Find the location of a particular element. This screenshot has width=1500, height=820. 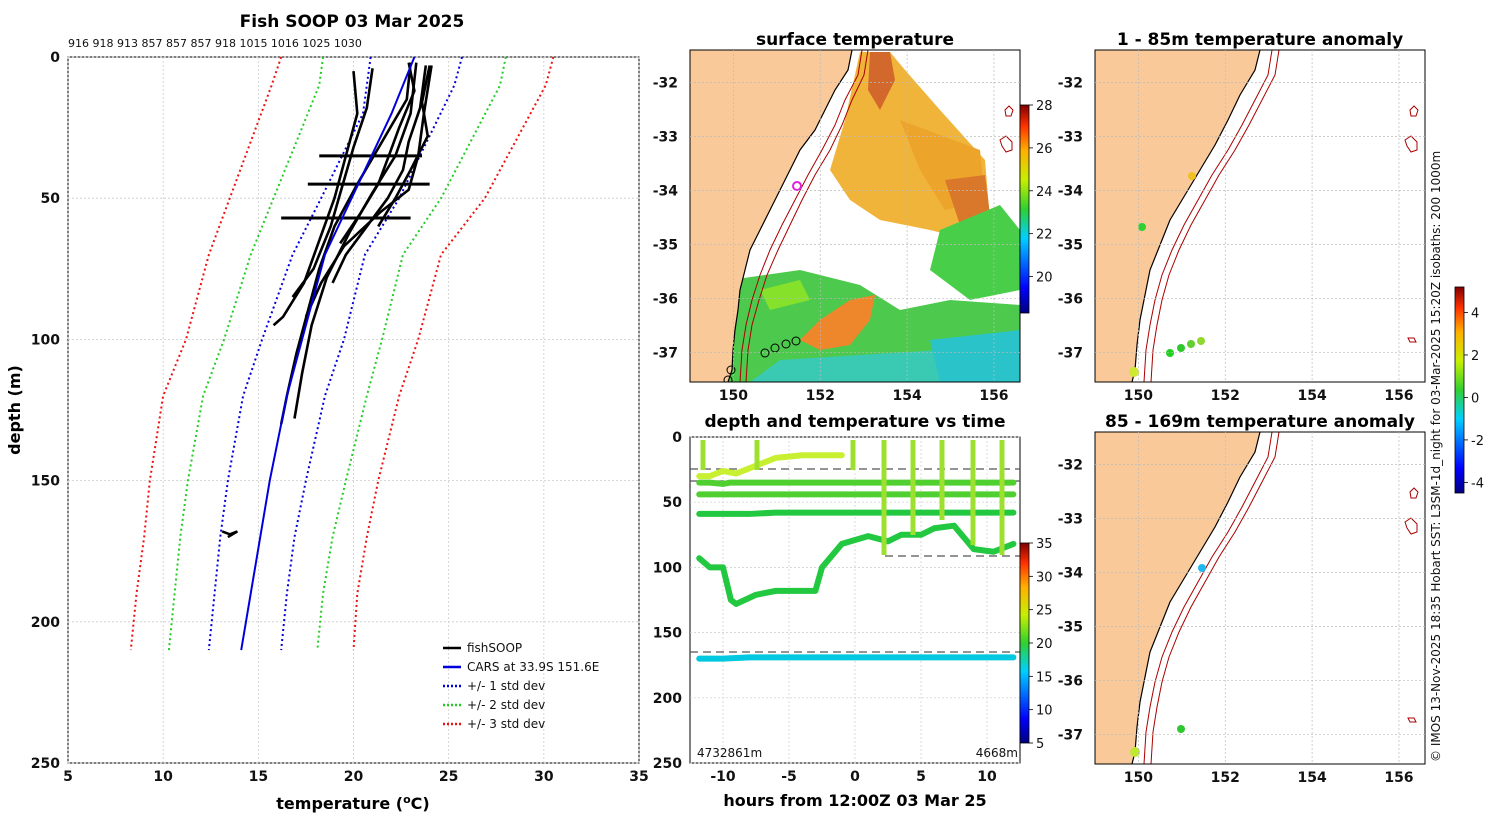

profile-title: Fish SOOP 03 Mar 2025 is located at coordinates (352, 22).